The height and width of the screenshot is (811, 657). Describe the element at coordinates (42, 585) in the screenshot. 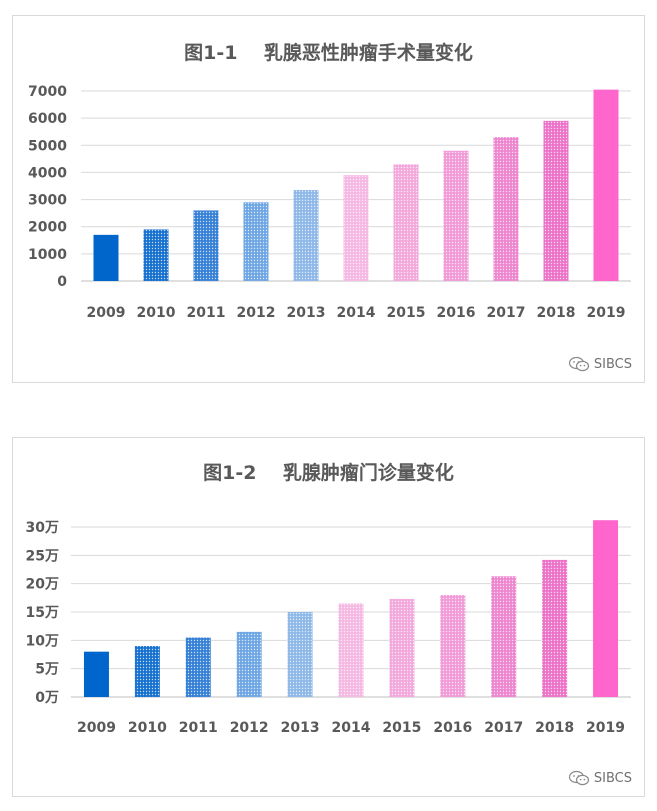

I see `y-tick-label: 20万` at that location.